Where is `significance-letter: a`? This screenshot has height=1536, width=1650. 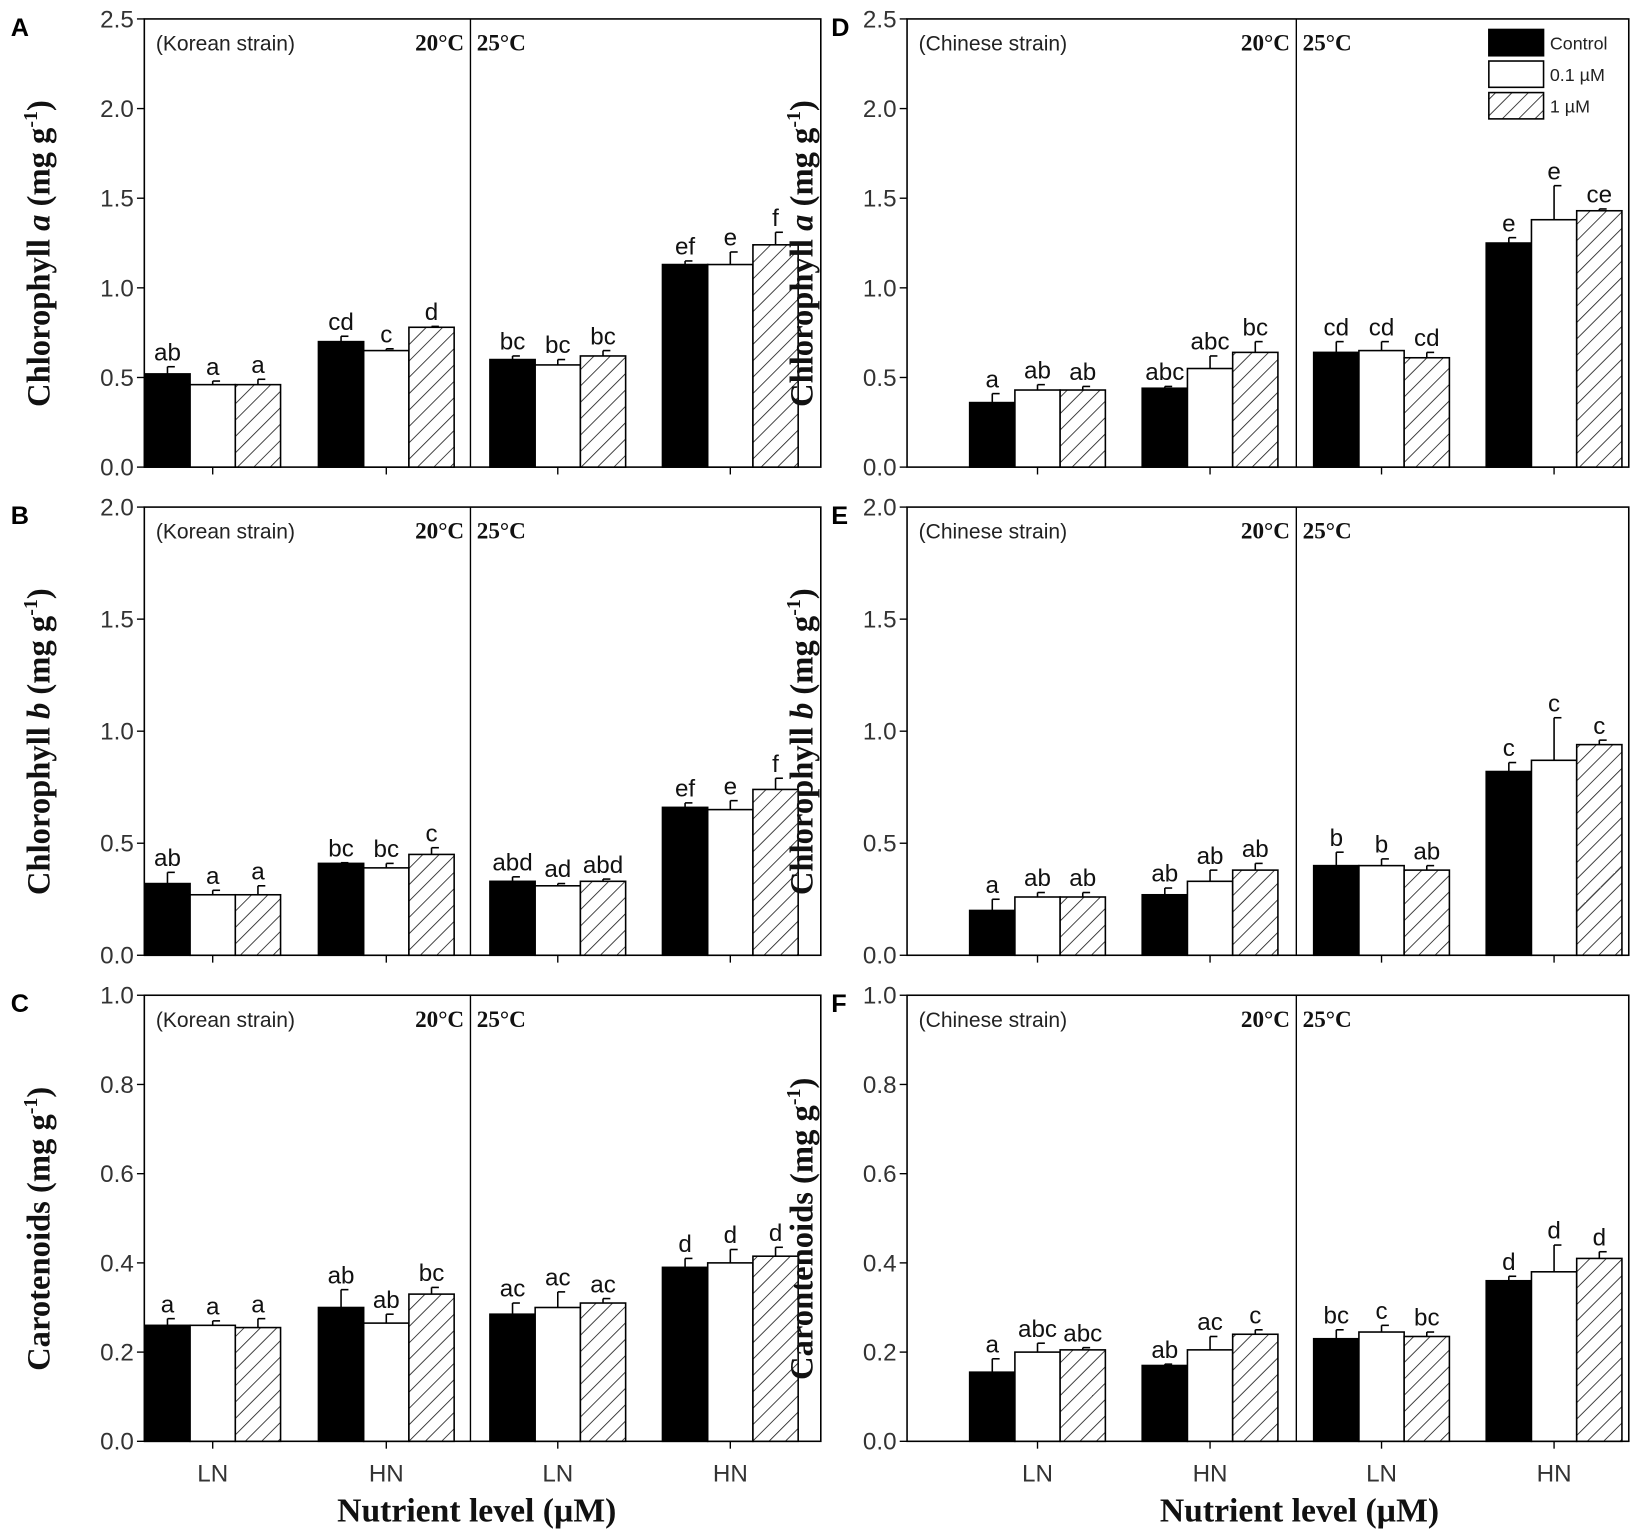
significance-letter: a is located at coordinates (213, 1307).